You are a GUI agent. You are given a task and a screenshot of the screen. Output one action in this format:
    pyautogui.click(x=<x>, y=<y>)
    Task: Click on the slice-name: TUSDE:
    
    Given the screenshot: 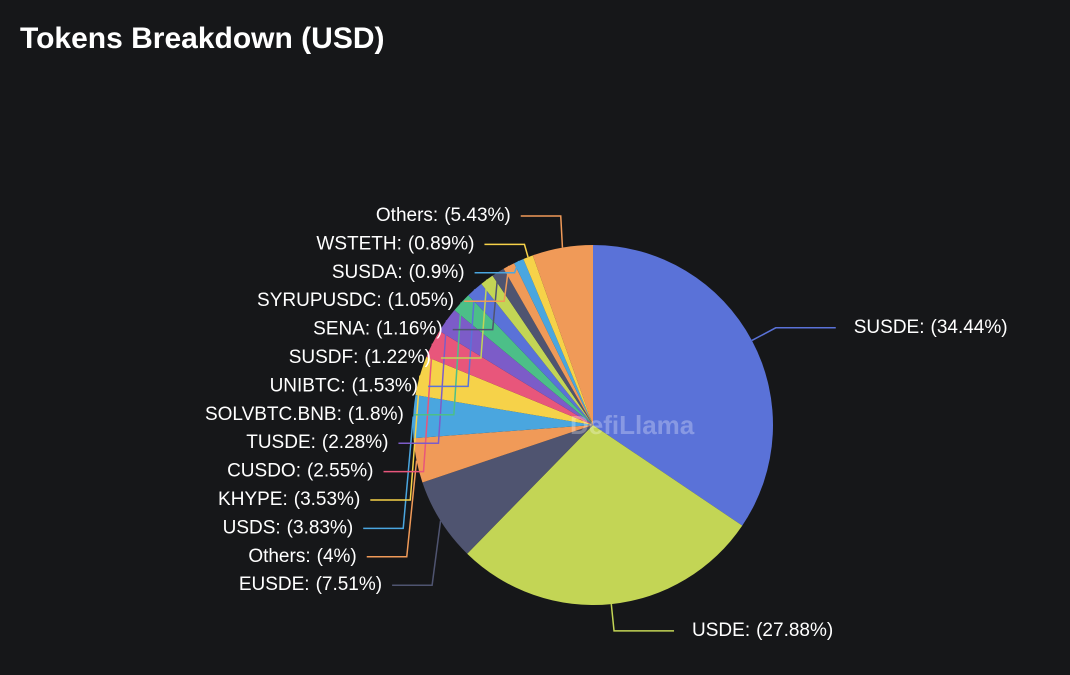 What is the action you would take?
    pyautogui.click(x=281, y=442)
    